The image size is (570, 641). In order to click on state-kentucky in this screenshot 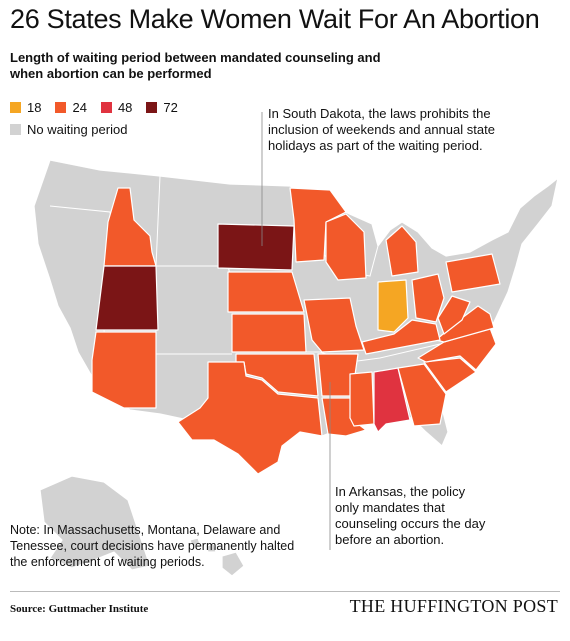, I will do `click(401, 337)`.